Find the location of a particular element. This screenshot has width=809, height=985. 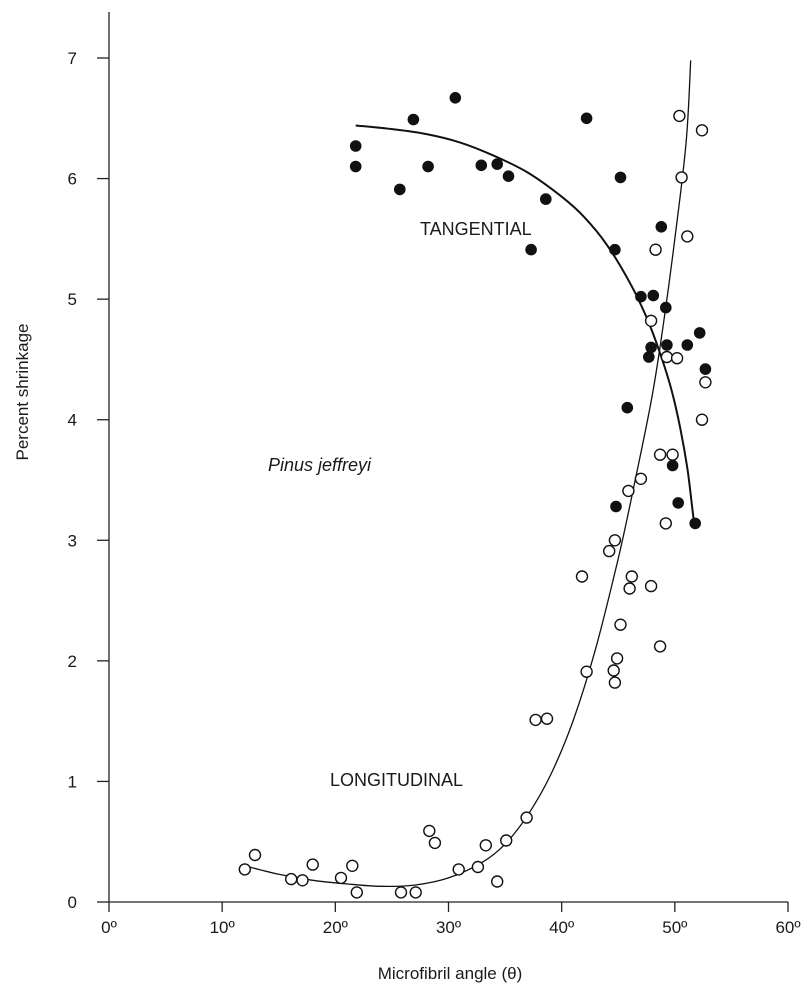

x-tick-label: 30º is located at coordinates (448, 927).